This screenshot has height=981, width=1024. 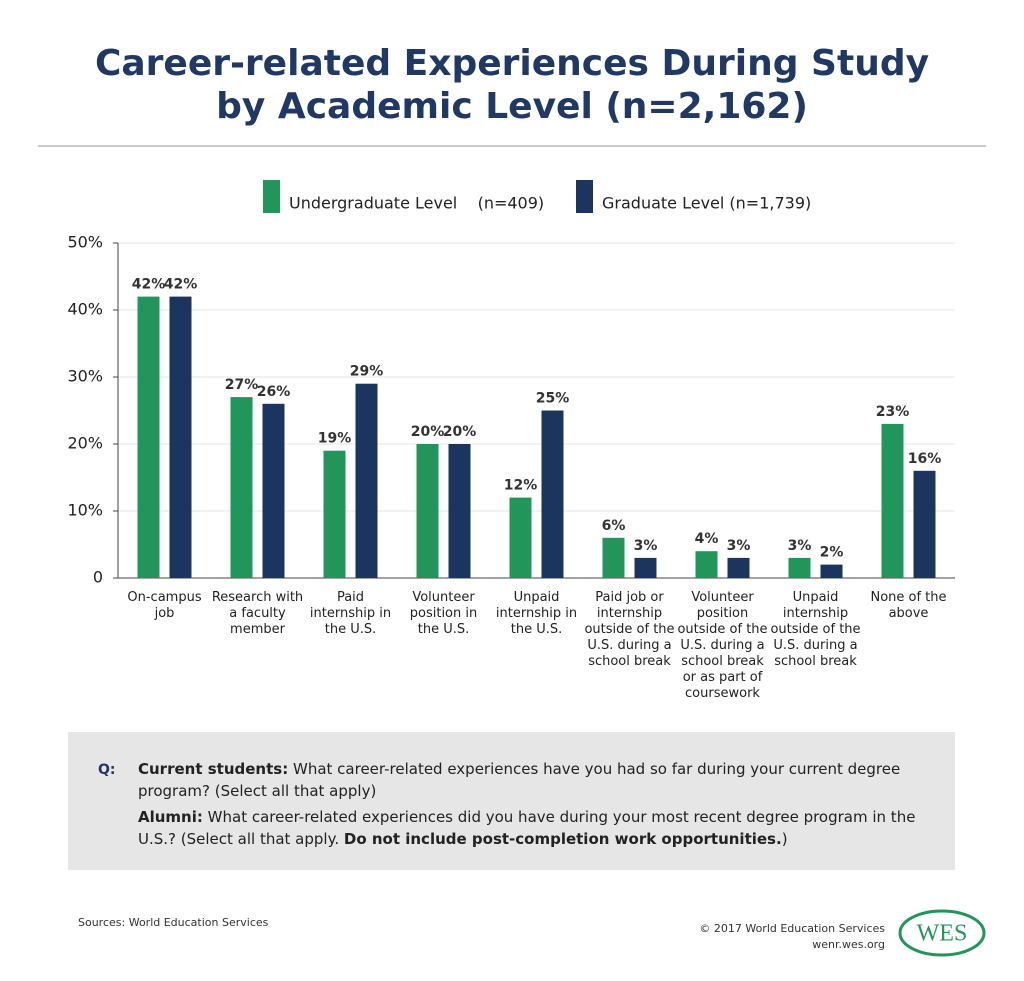 What do you see at coordinates (85, 443) in the screenshot?
I see `y-tick-label: 20%` at bounding box center [85, 443].